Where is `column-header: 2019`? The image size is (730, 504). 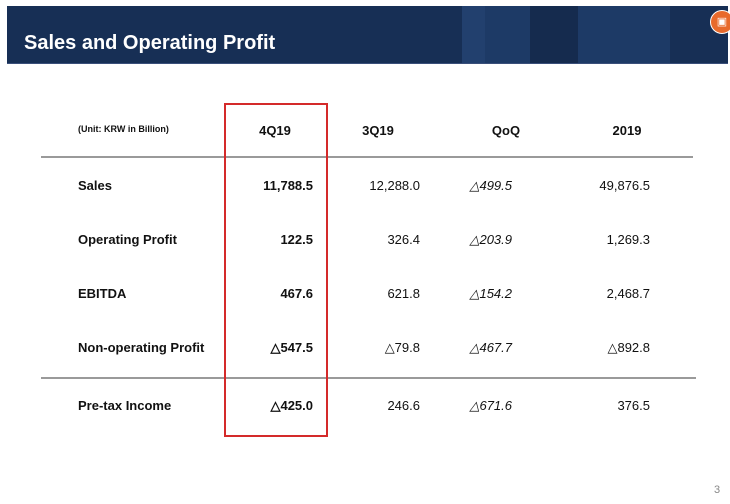
column-header: 2019 is located at coordinates (627, 130).